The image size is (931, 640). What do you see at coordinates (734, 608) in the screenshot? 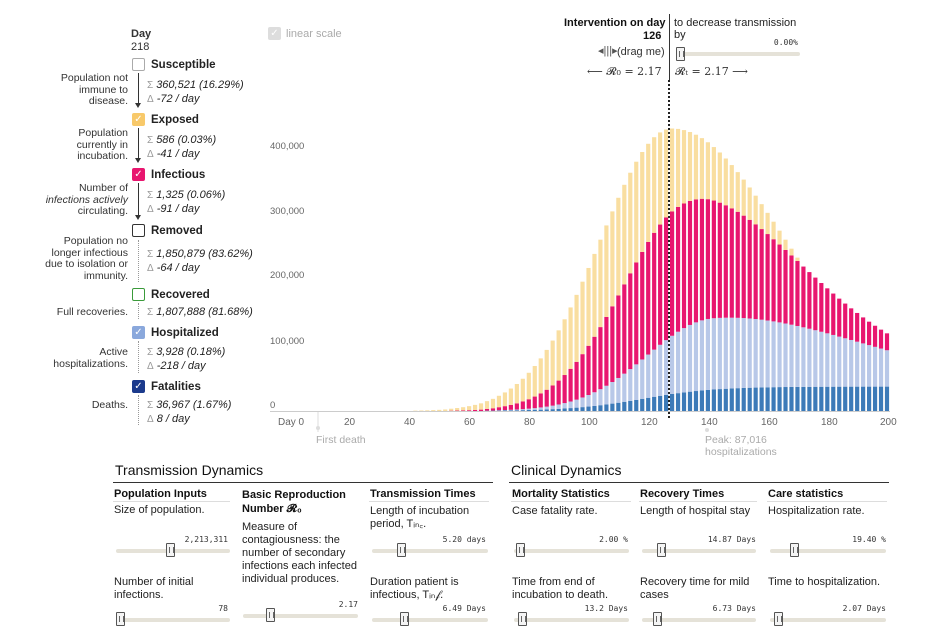
I see `mild-recovery-value: 6.73 Days` at bounding box center [734, 608].